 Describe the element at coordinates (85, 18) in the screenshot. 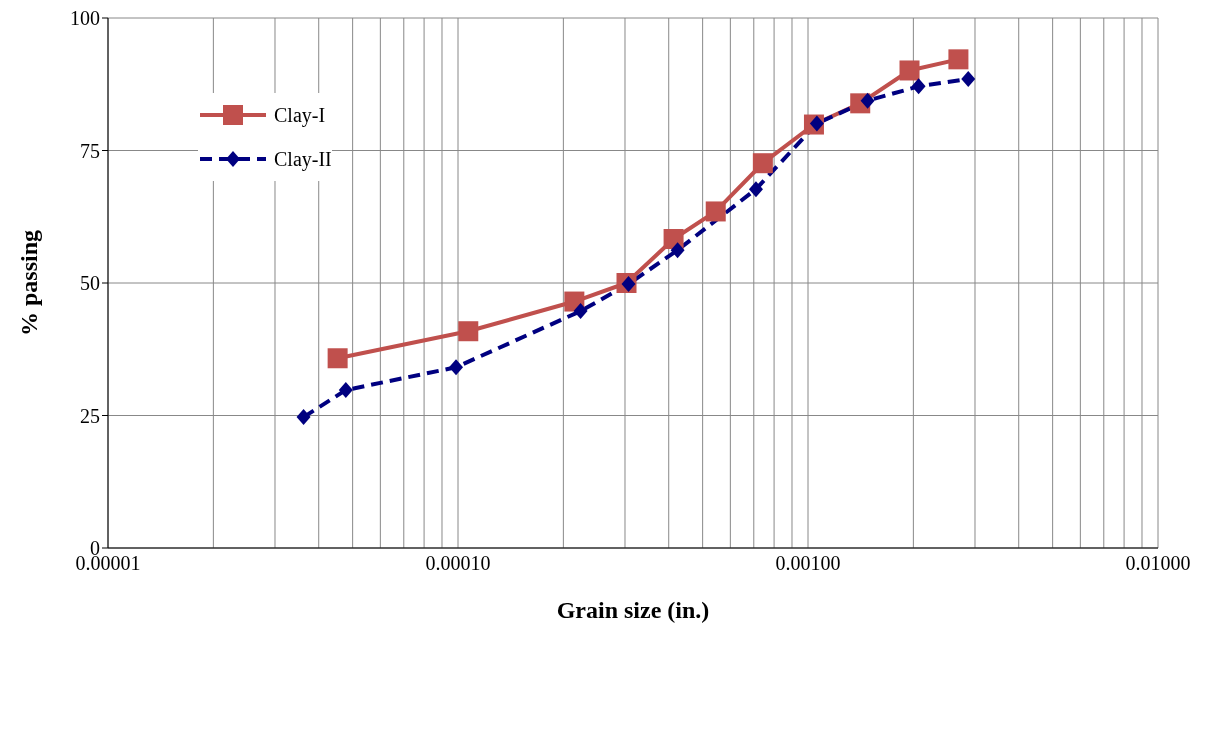

I see `y-tick-label: 100` at that location.